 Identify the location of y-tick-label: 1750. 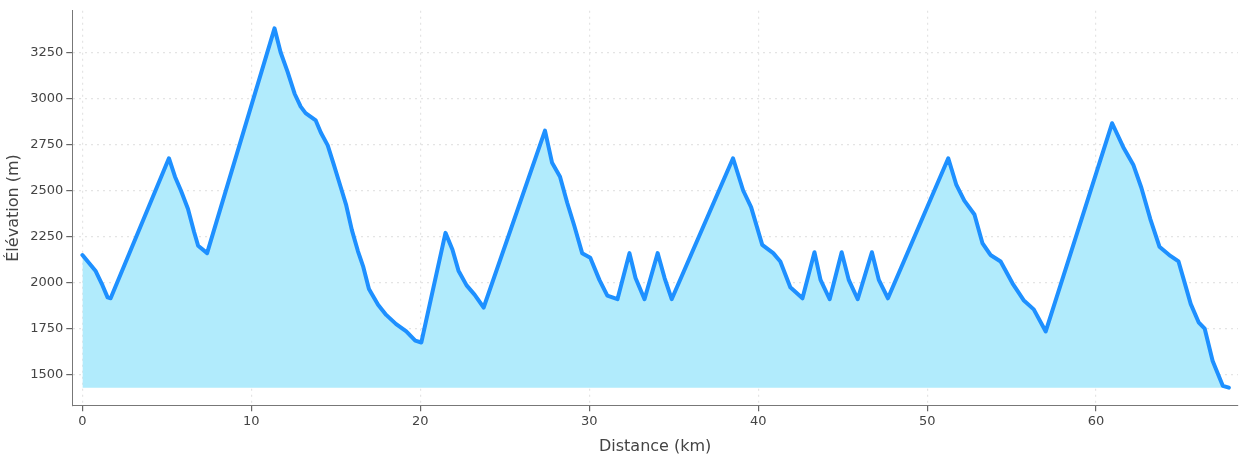
(47, 328).